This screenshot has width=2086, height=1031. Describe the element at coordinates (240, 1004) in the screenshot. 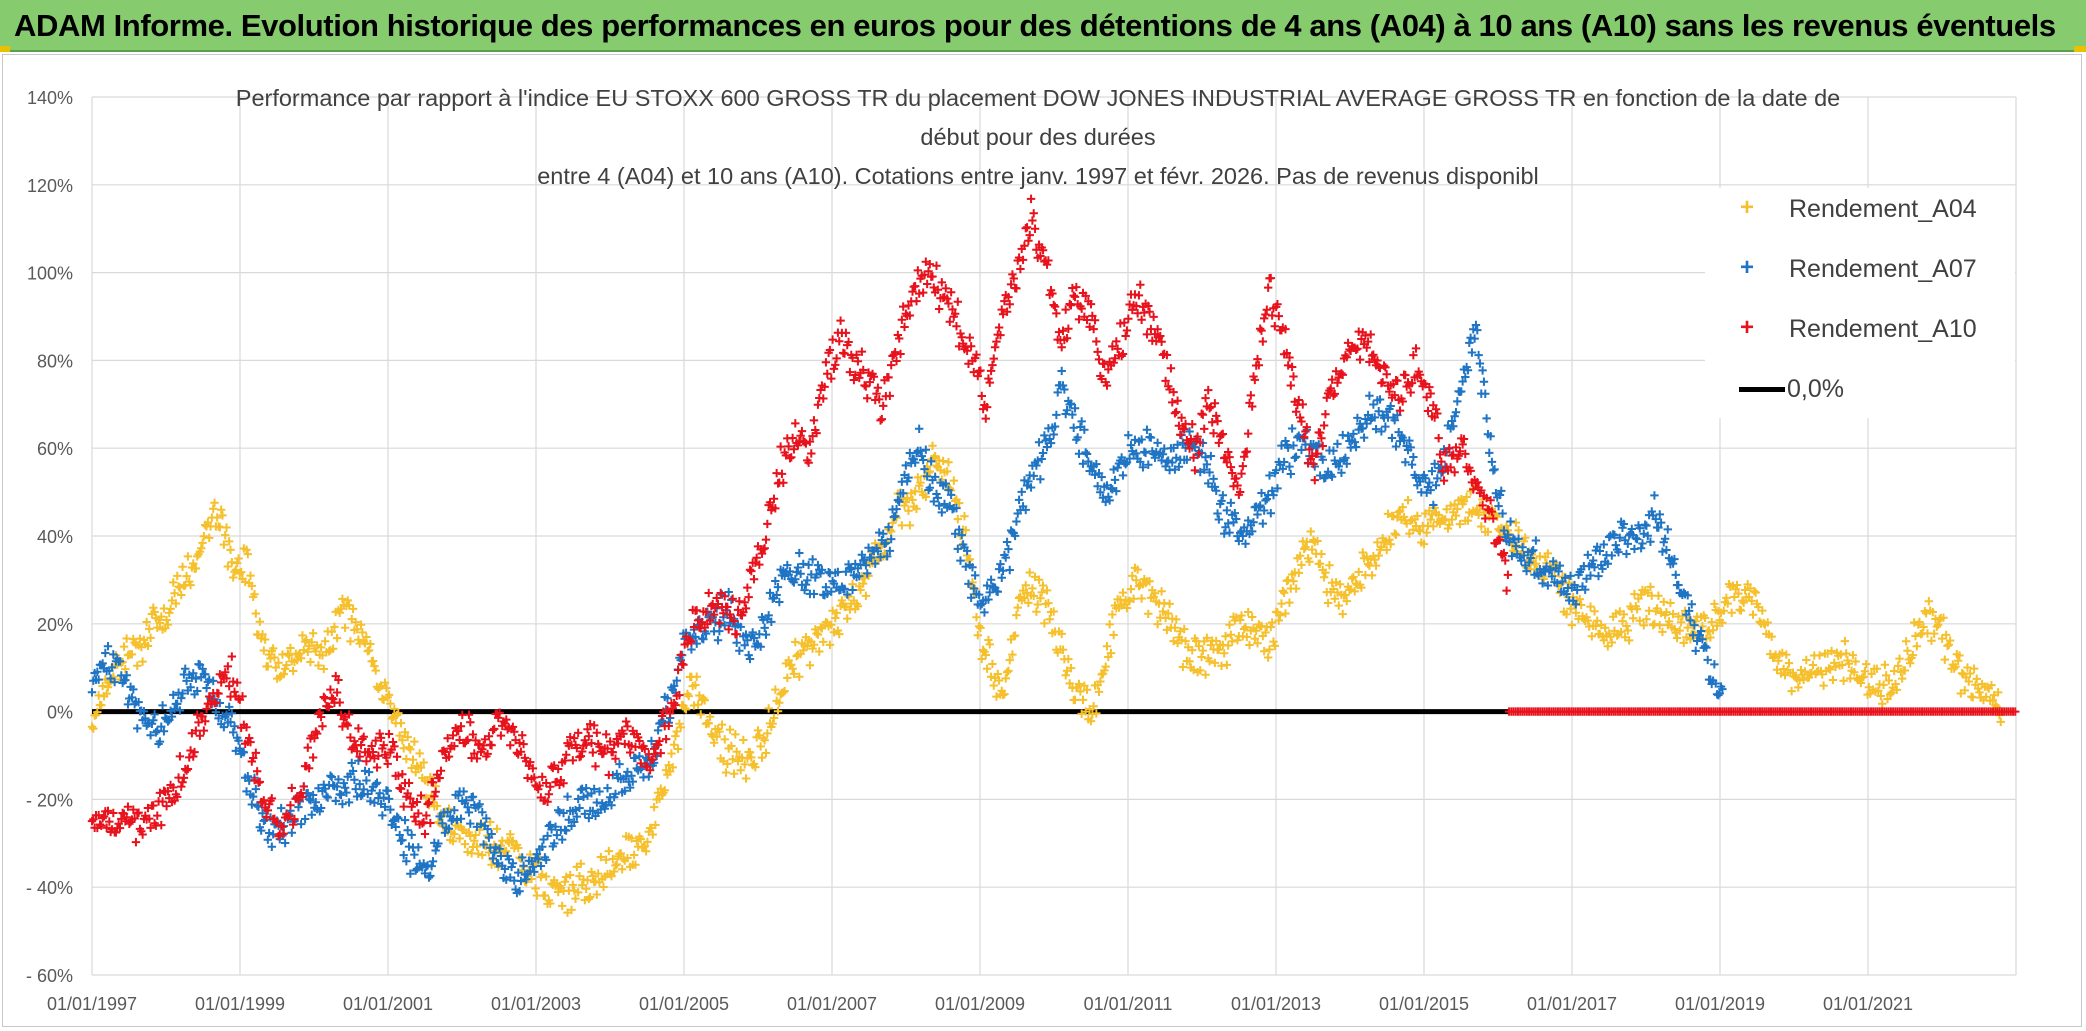

I see `x-tick-label-1: 01/01/1999` at that location.